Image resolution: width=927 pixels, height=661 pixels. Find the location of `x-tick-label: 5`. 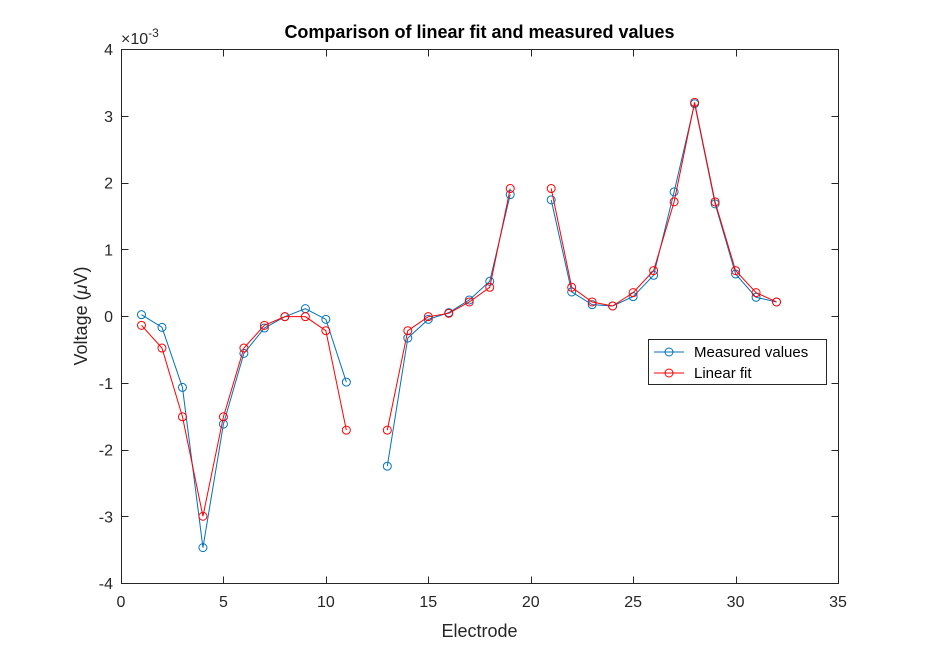

x-tick-label: 5 is located at coordinates (223, 602).